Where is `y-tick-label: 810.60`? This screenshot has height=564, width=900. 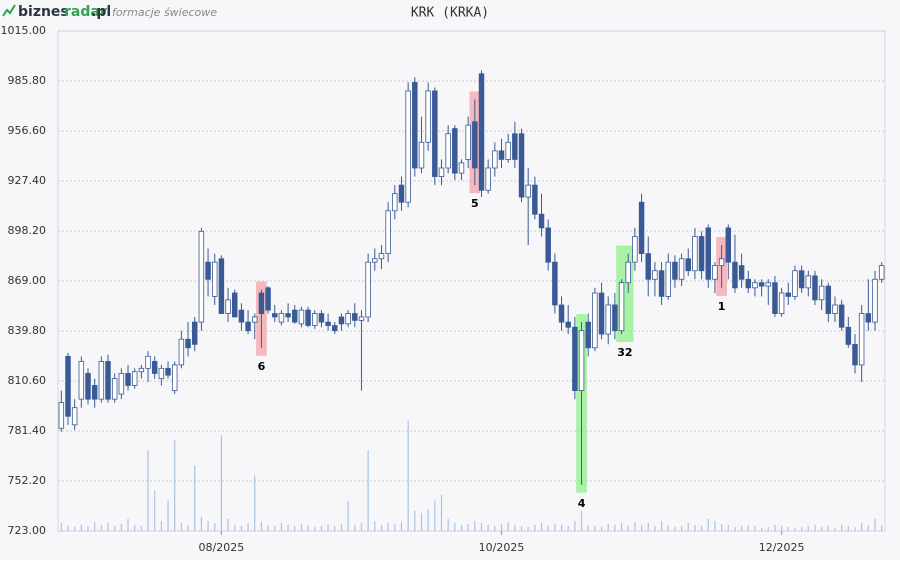
y-tick-label: 810.60 is located at coordinates (27, 380).